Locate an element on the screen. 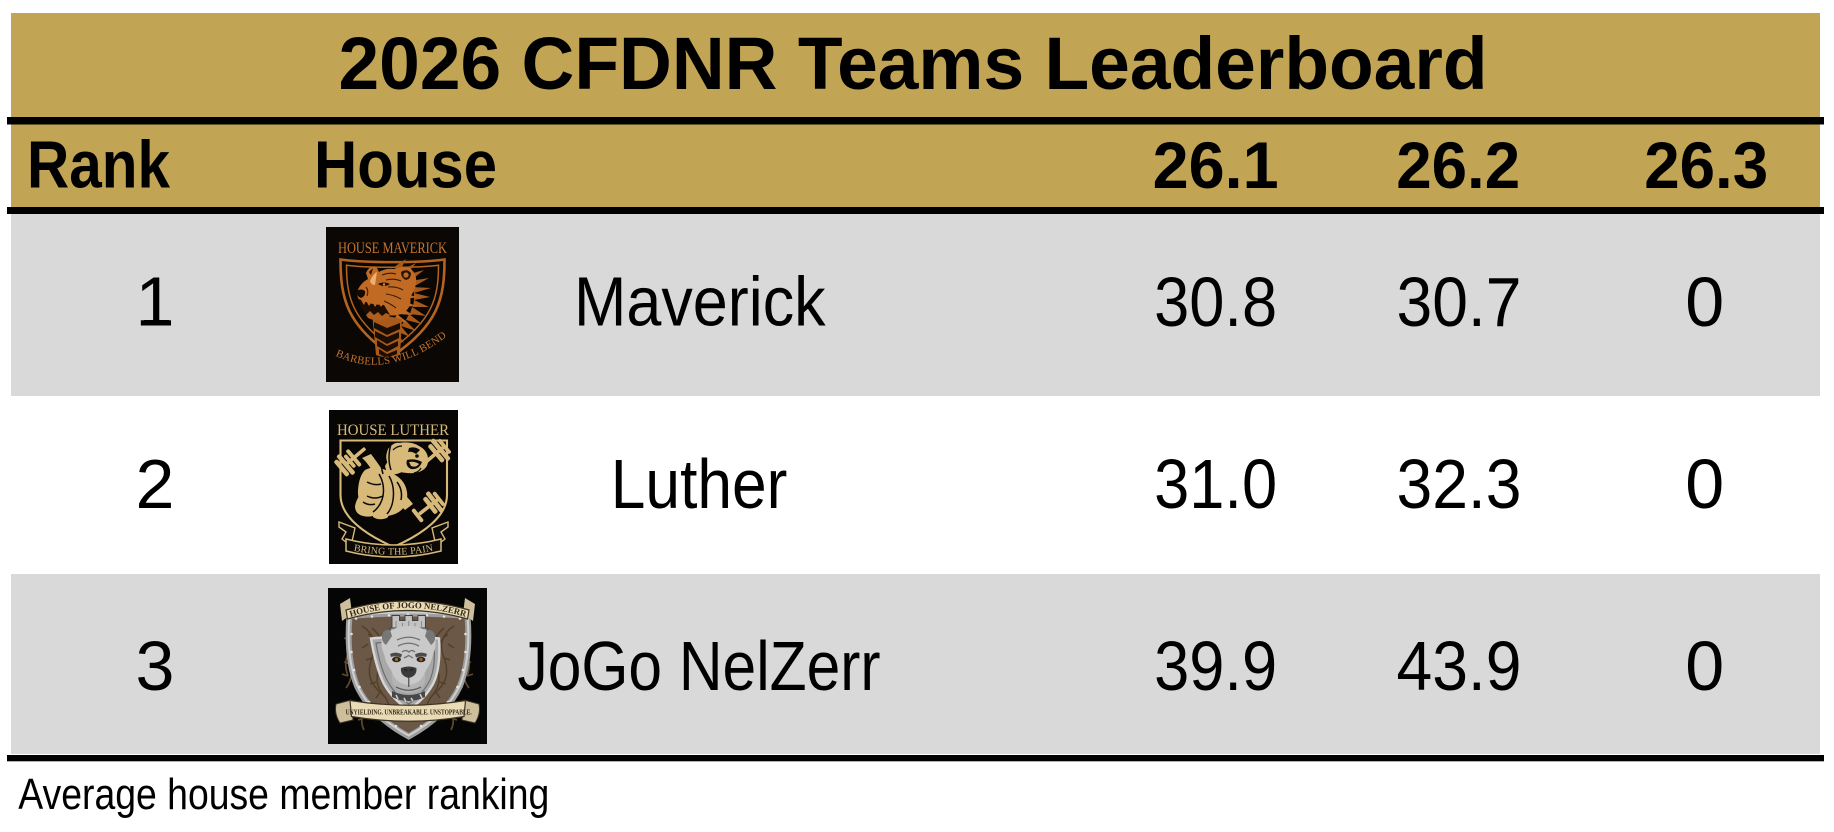 The height and width of the screenshot is (832, 1834). svg-text: 43.9 is located at coordinates (1459, 666).